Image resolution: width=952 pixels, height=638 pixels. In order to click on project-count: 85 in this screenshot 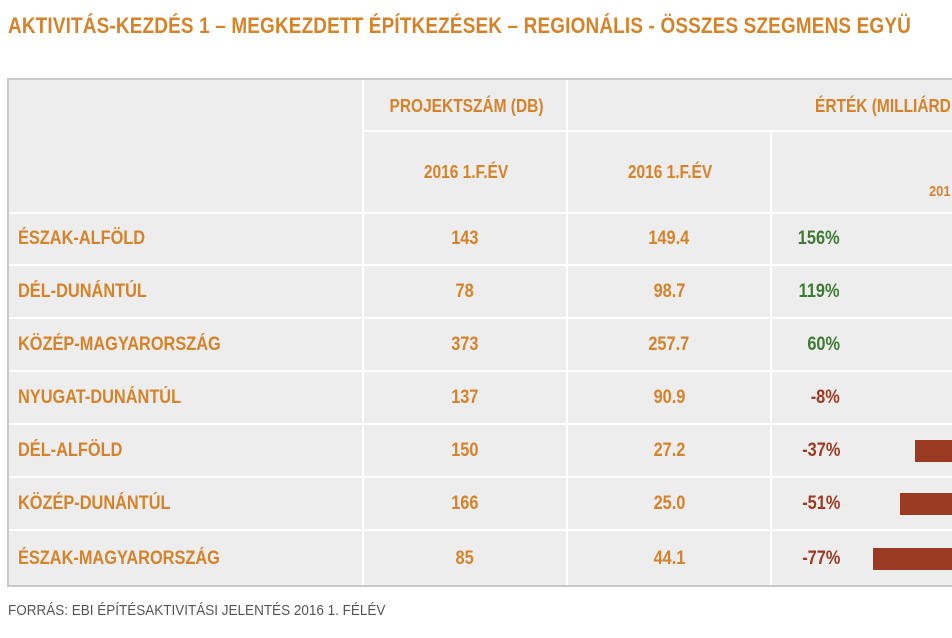, I will do `click(465, 558)`.